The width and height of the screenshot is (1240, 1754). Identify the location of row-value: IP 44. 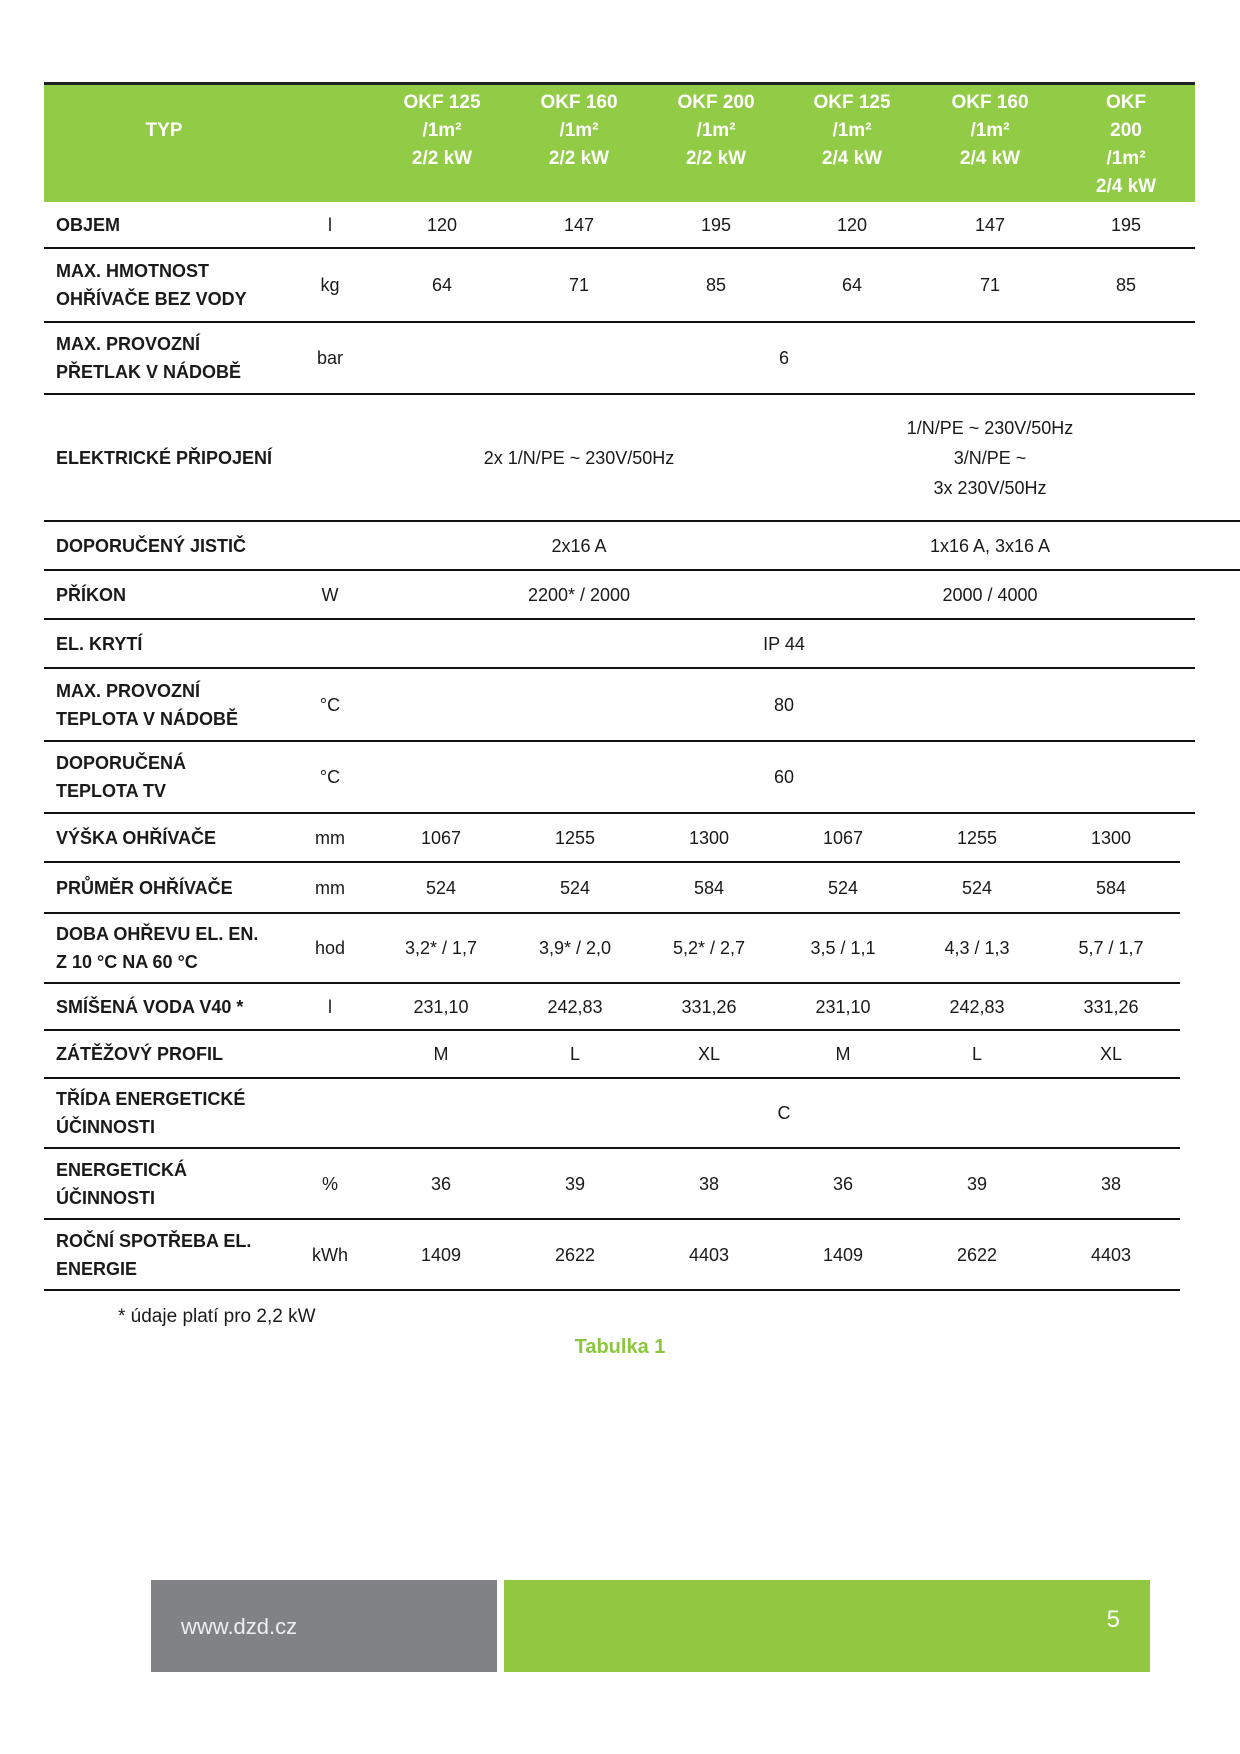
(784, 643).